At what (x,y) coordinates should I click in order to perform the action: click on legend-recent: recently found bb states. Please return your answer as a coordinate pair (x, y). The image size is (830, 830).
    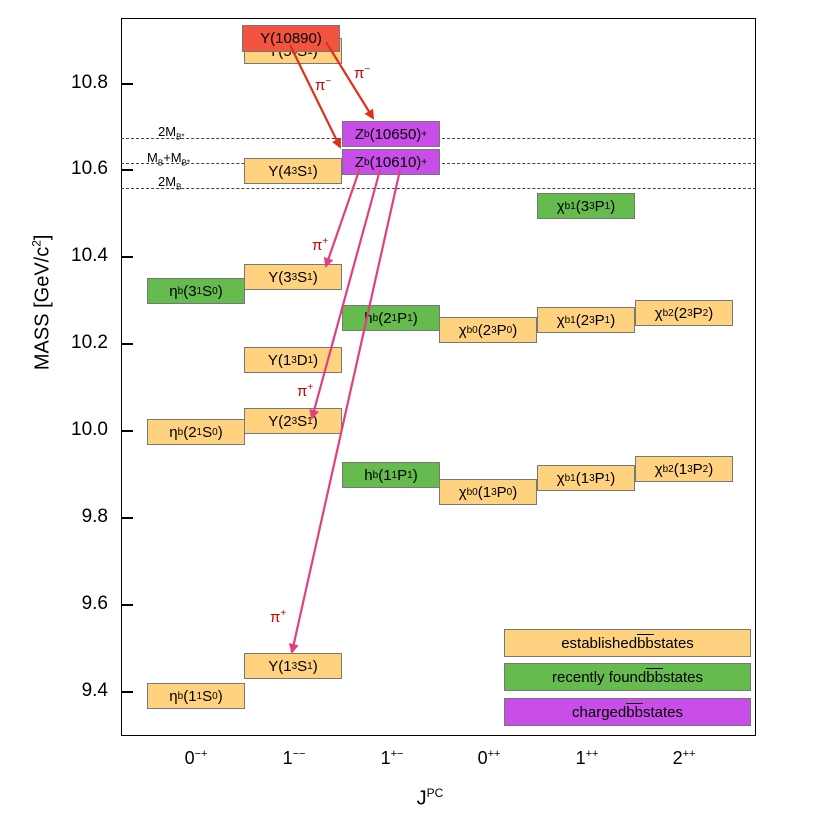
    Looking at the image, I should click on (627, 677).